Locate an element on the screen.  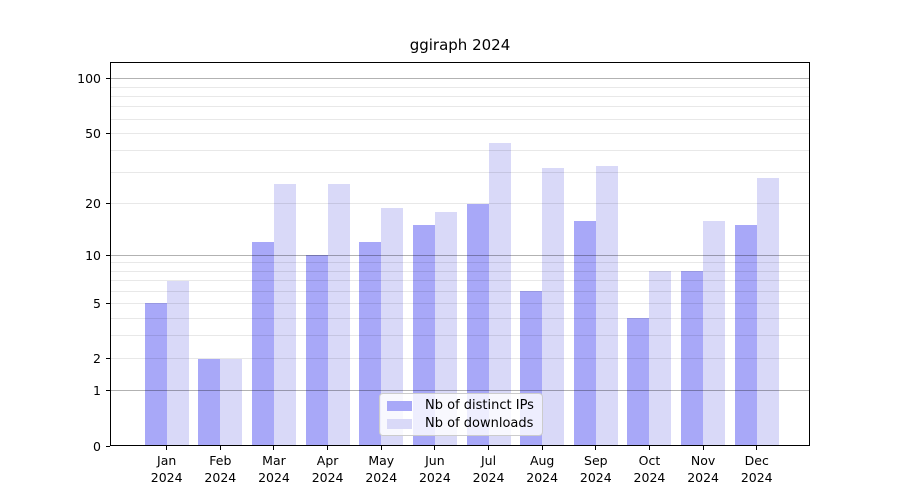
bar-nb-of-downloads-jan is located at coordinates (177, 363).